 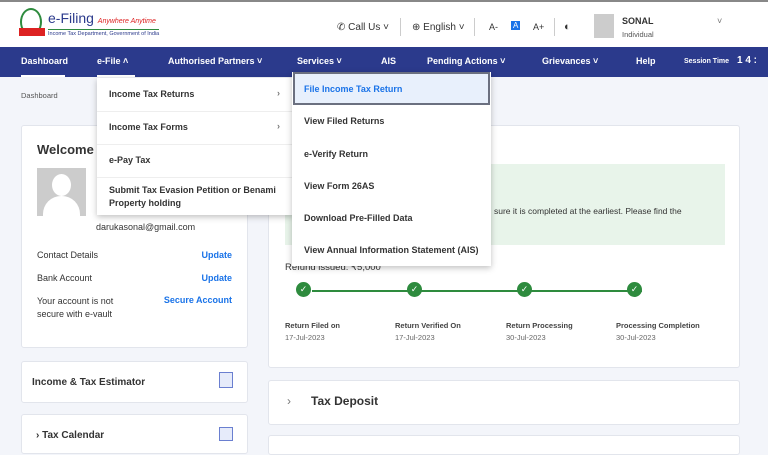 I want to click on user-role: Individual, so click(x=638, y=34).